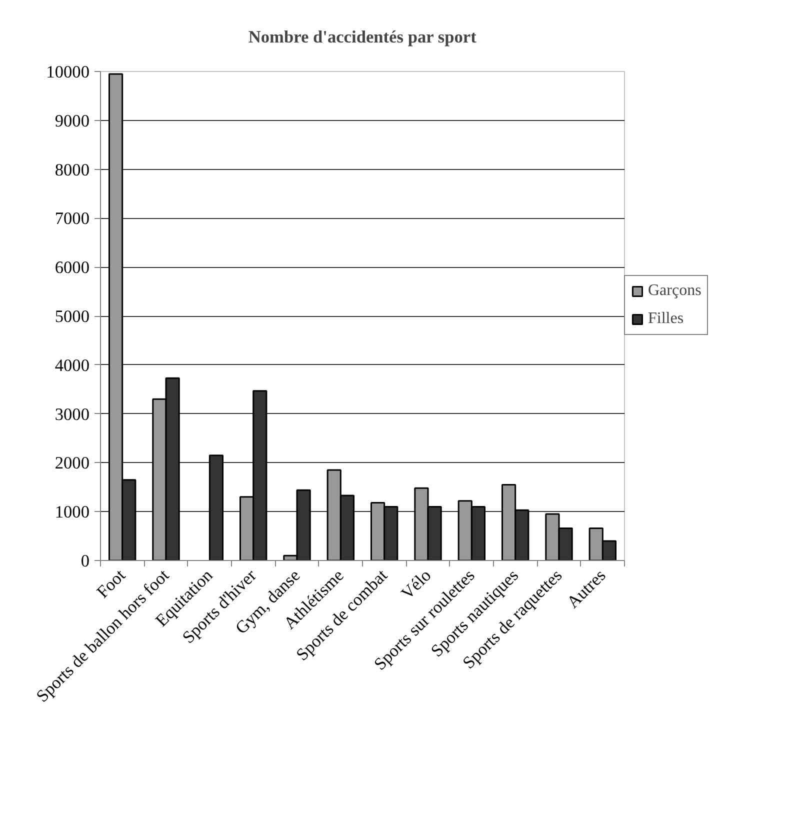  What do you see at coordinates (362, 37) in the screenshot?
I see `chart-title: Nombre d'accidentés par sport` at bounding box center [362, 37].